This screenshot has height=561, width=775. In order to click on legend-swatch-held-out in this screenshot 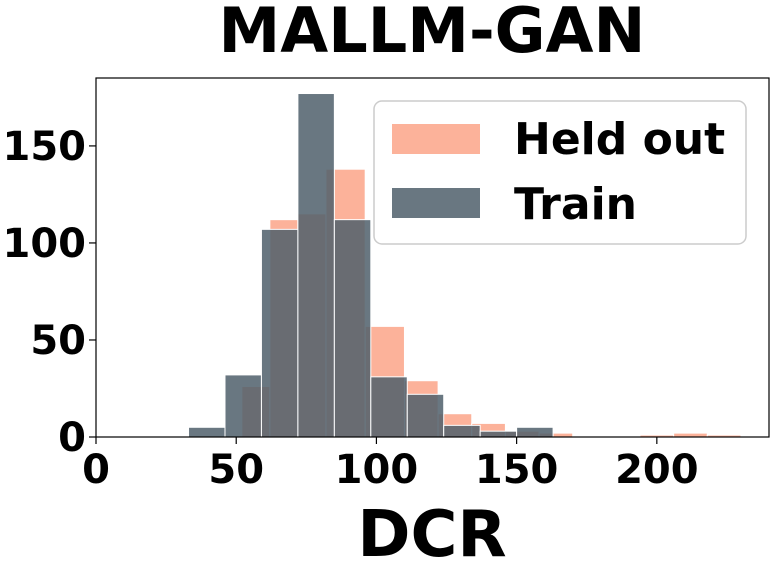, I will do `click(436, 139)`.